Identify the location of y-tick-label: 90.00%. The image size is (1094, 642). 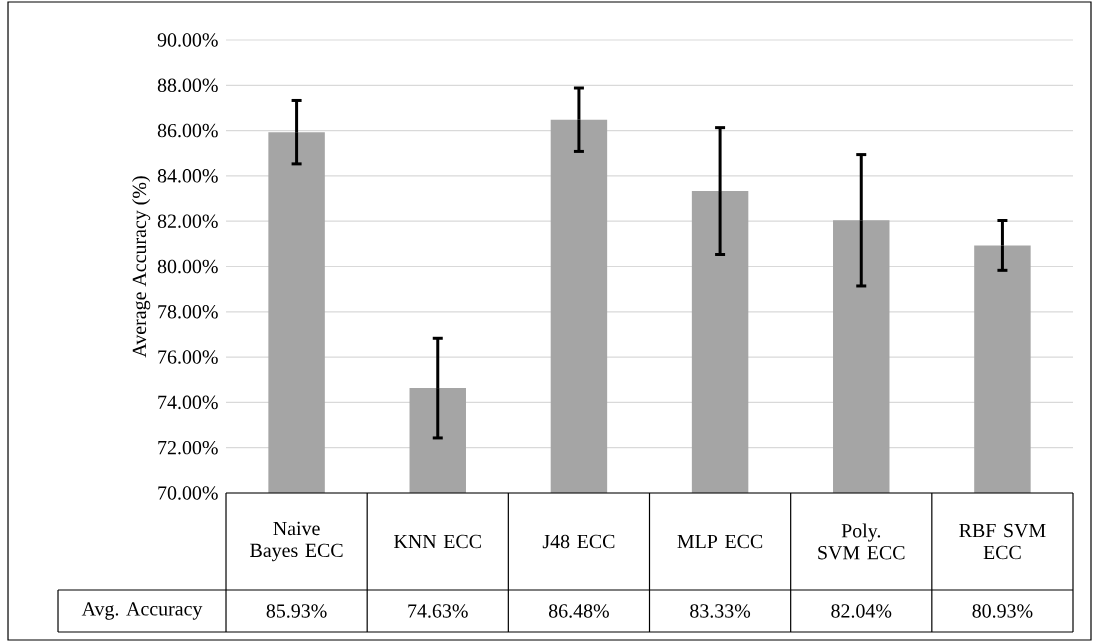
(187, 40).